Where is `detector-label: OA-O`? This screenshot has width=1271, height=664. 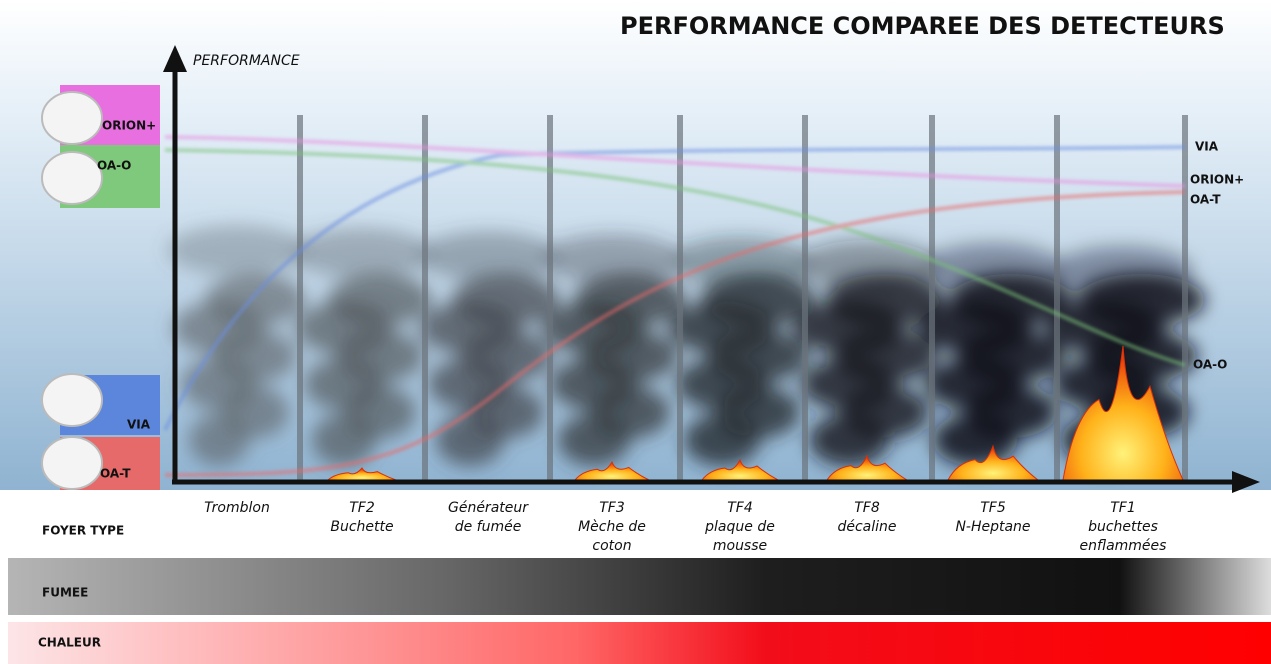
detector-label: OA-O is located at coordinates (114, 166).